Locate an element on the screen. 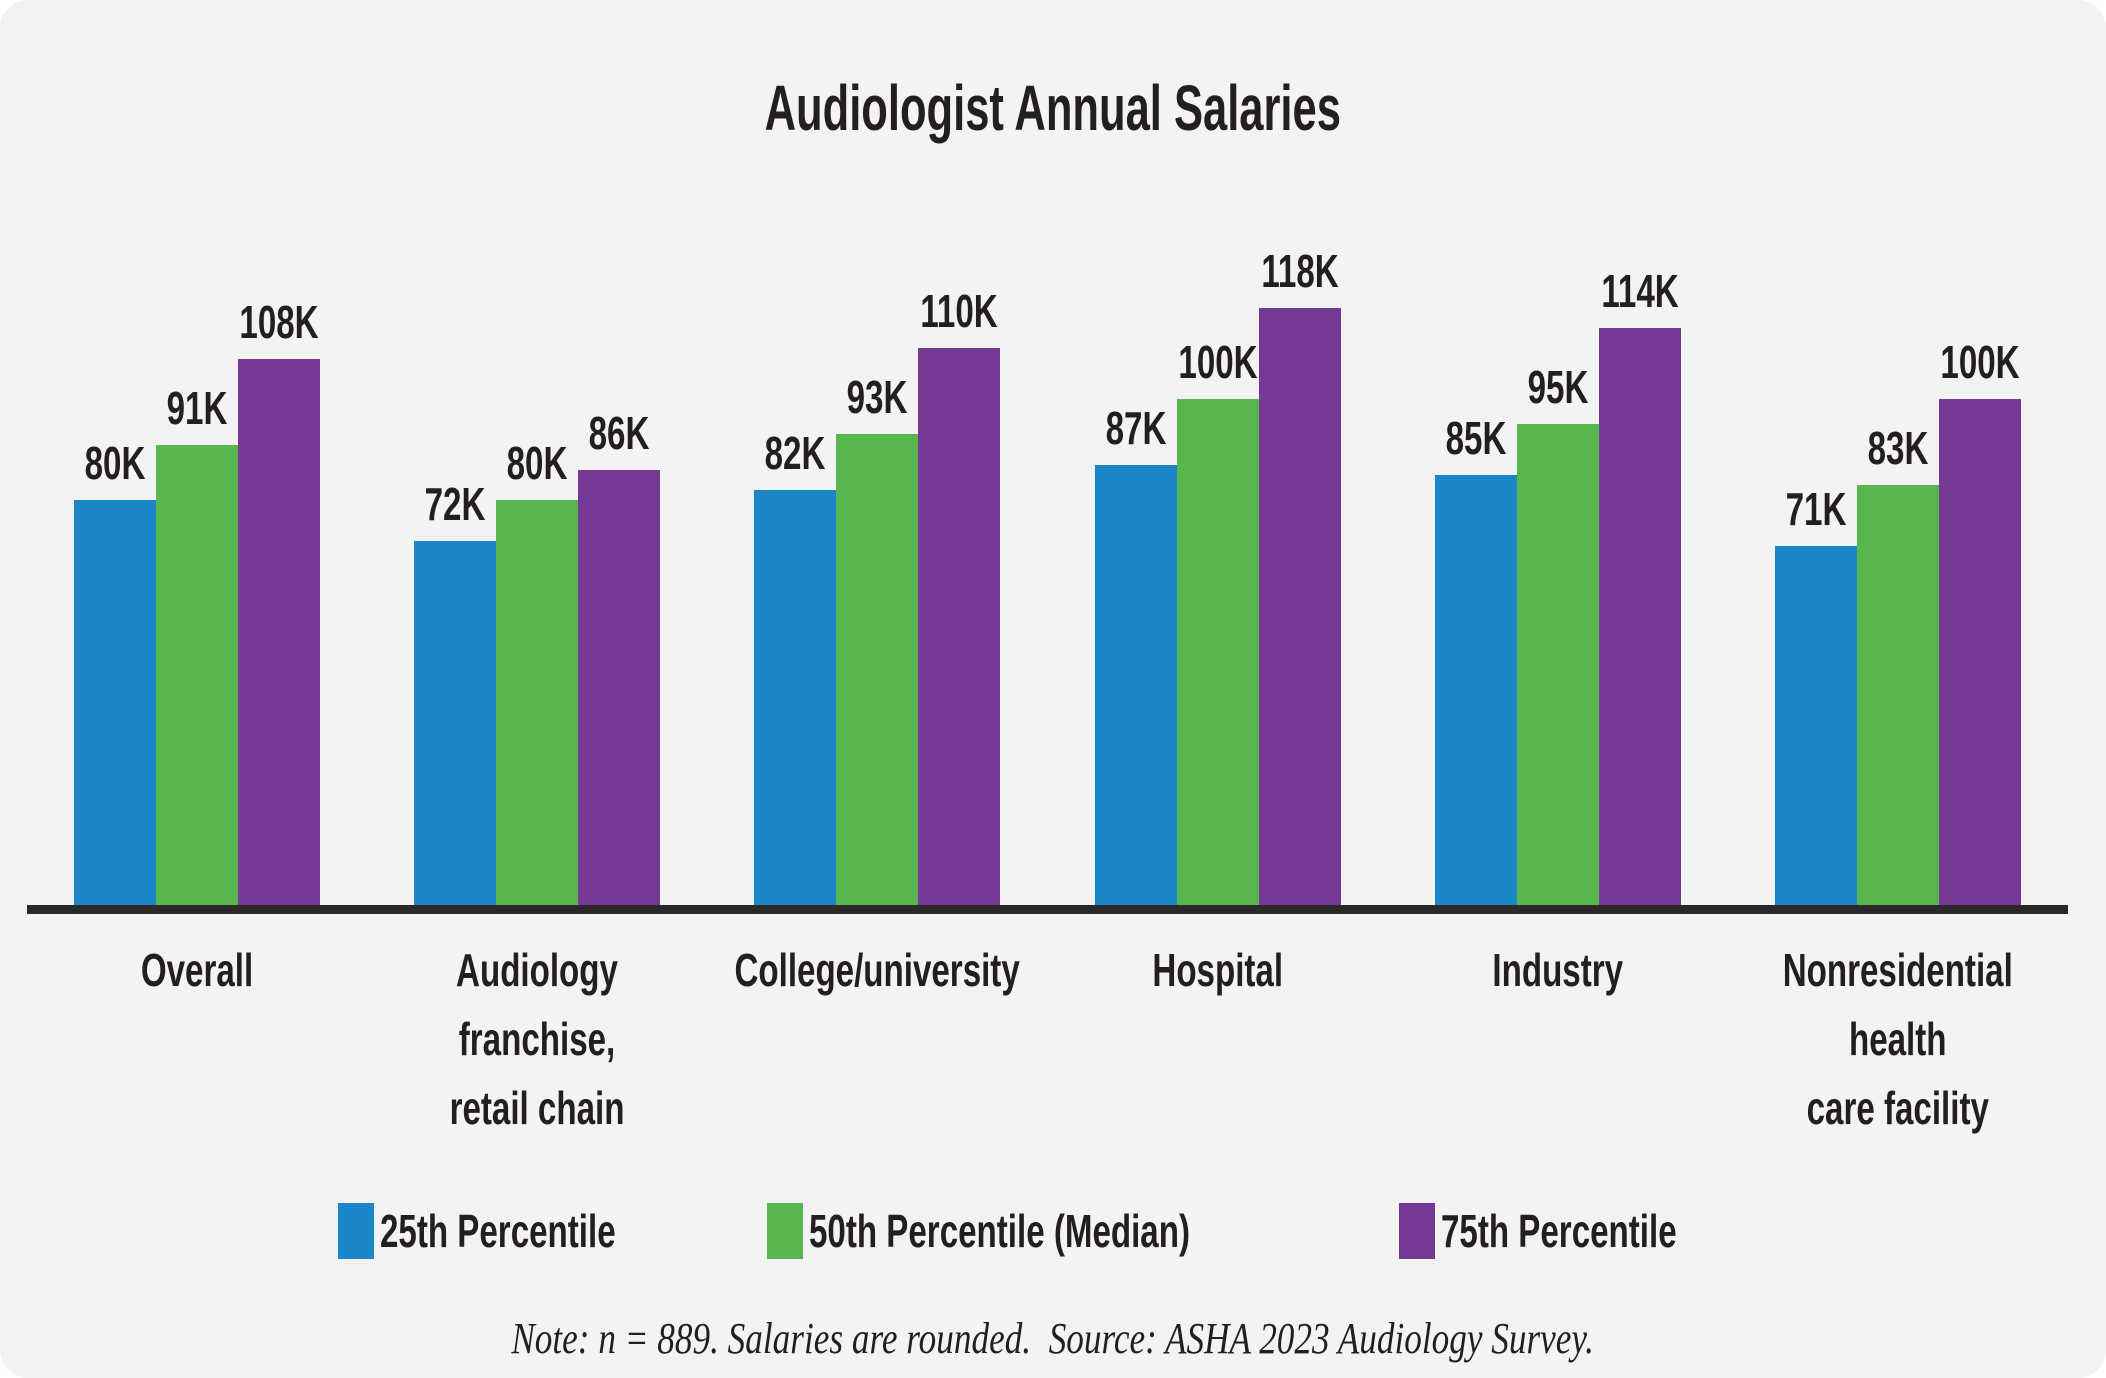 Image resolution: width=2106 pixels, height=1378 pixels. legend-label: 25th Percentile is located at coordinates (498, 1231).